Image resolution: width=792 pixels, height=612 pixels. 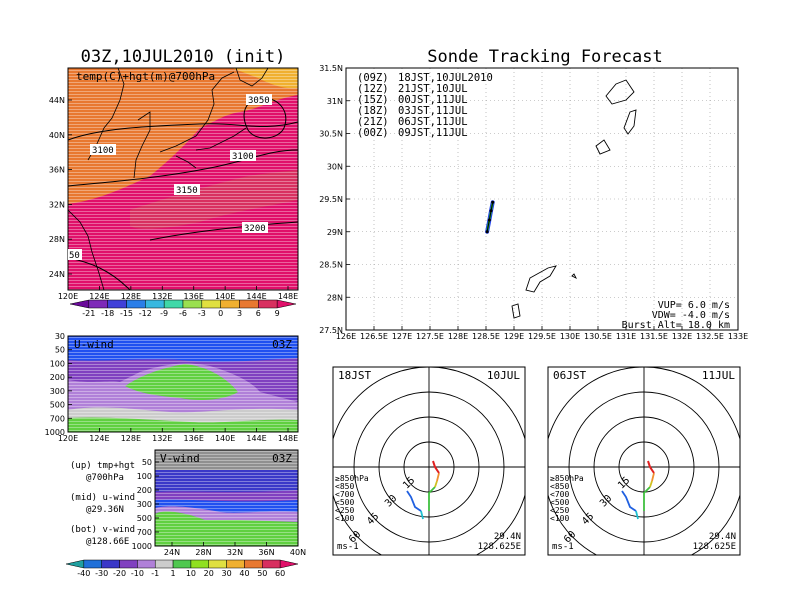 What do you see at coordinates (373, 519) in the screenshot?
I see `ring-label: 45` at bounding box center [373, 519].